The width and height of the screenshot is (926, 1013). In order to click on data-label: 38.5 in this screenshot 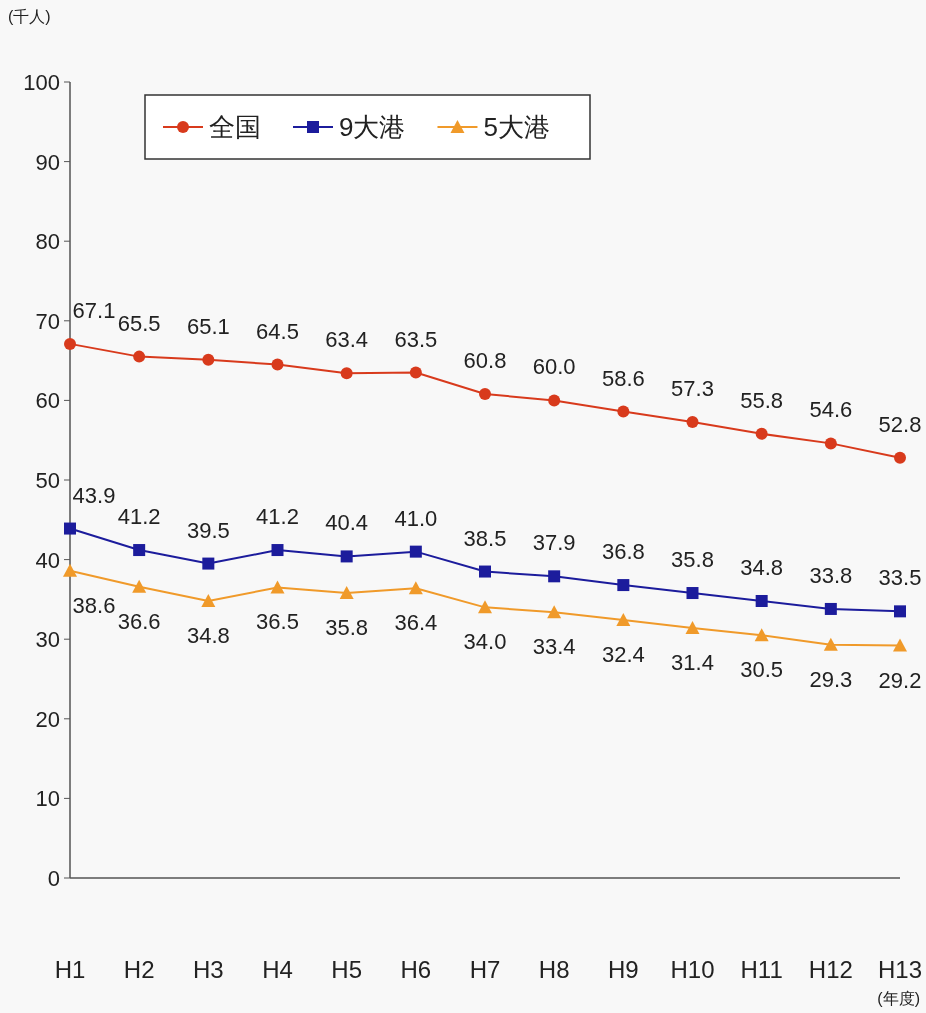, I will do `click(485, 538)`.